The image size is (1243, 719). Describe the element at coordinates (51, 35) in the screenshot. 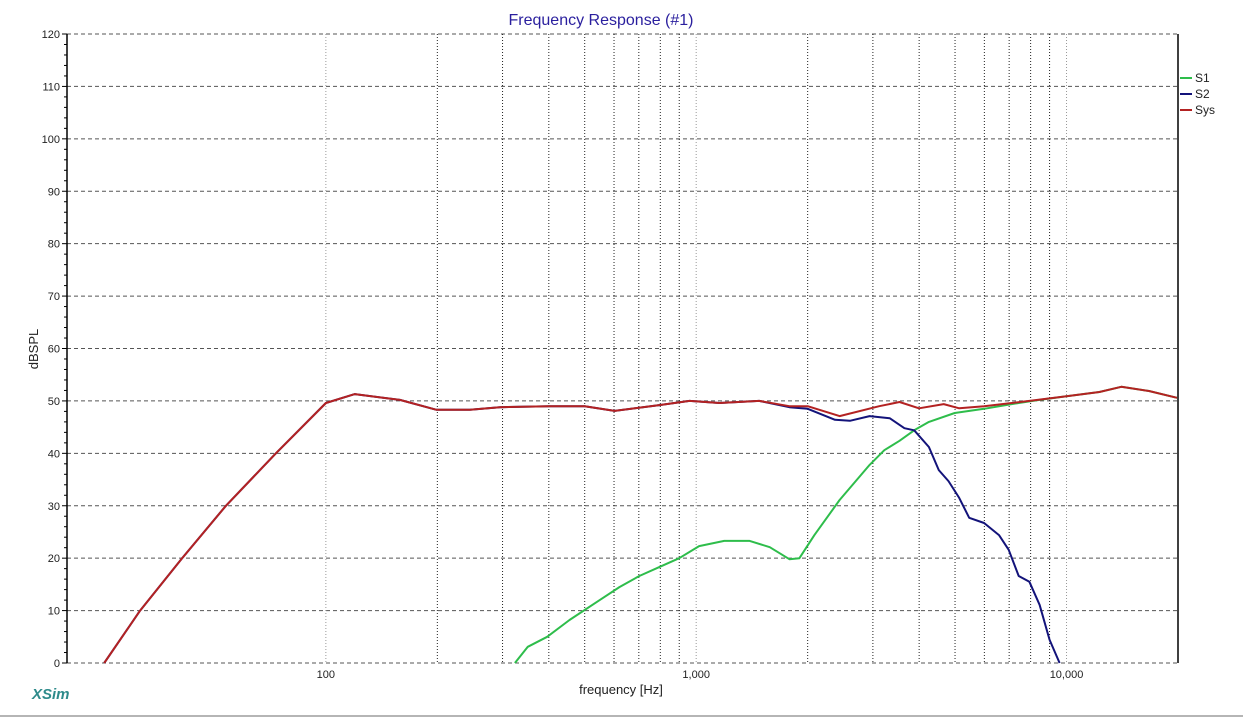

I see `y-tick-label: 120` at that location.